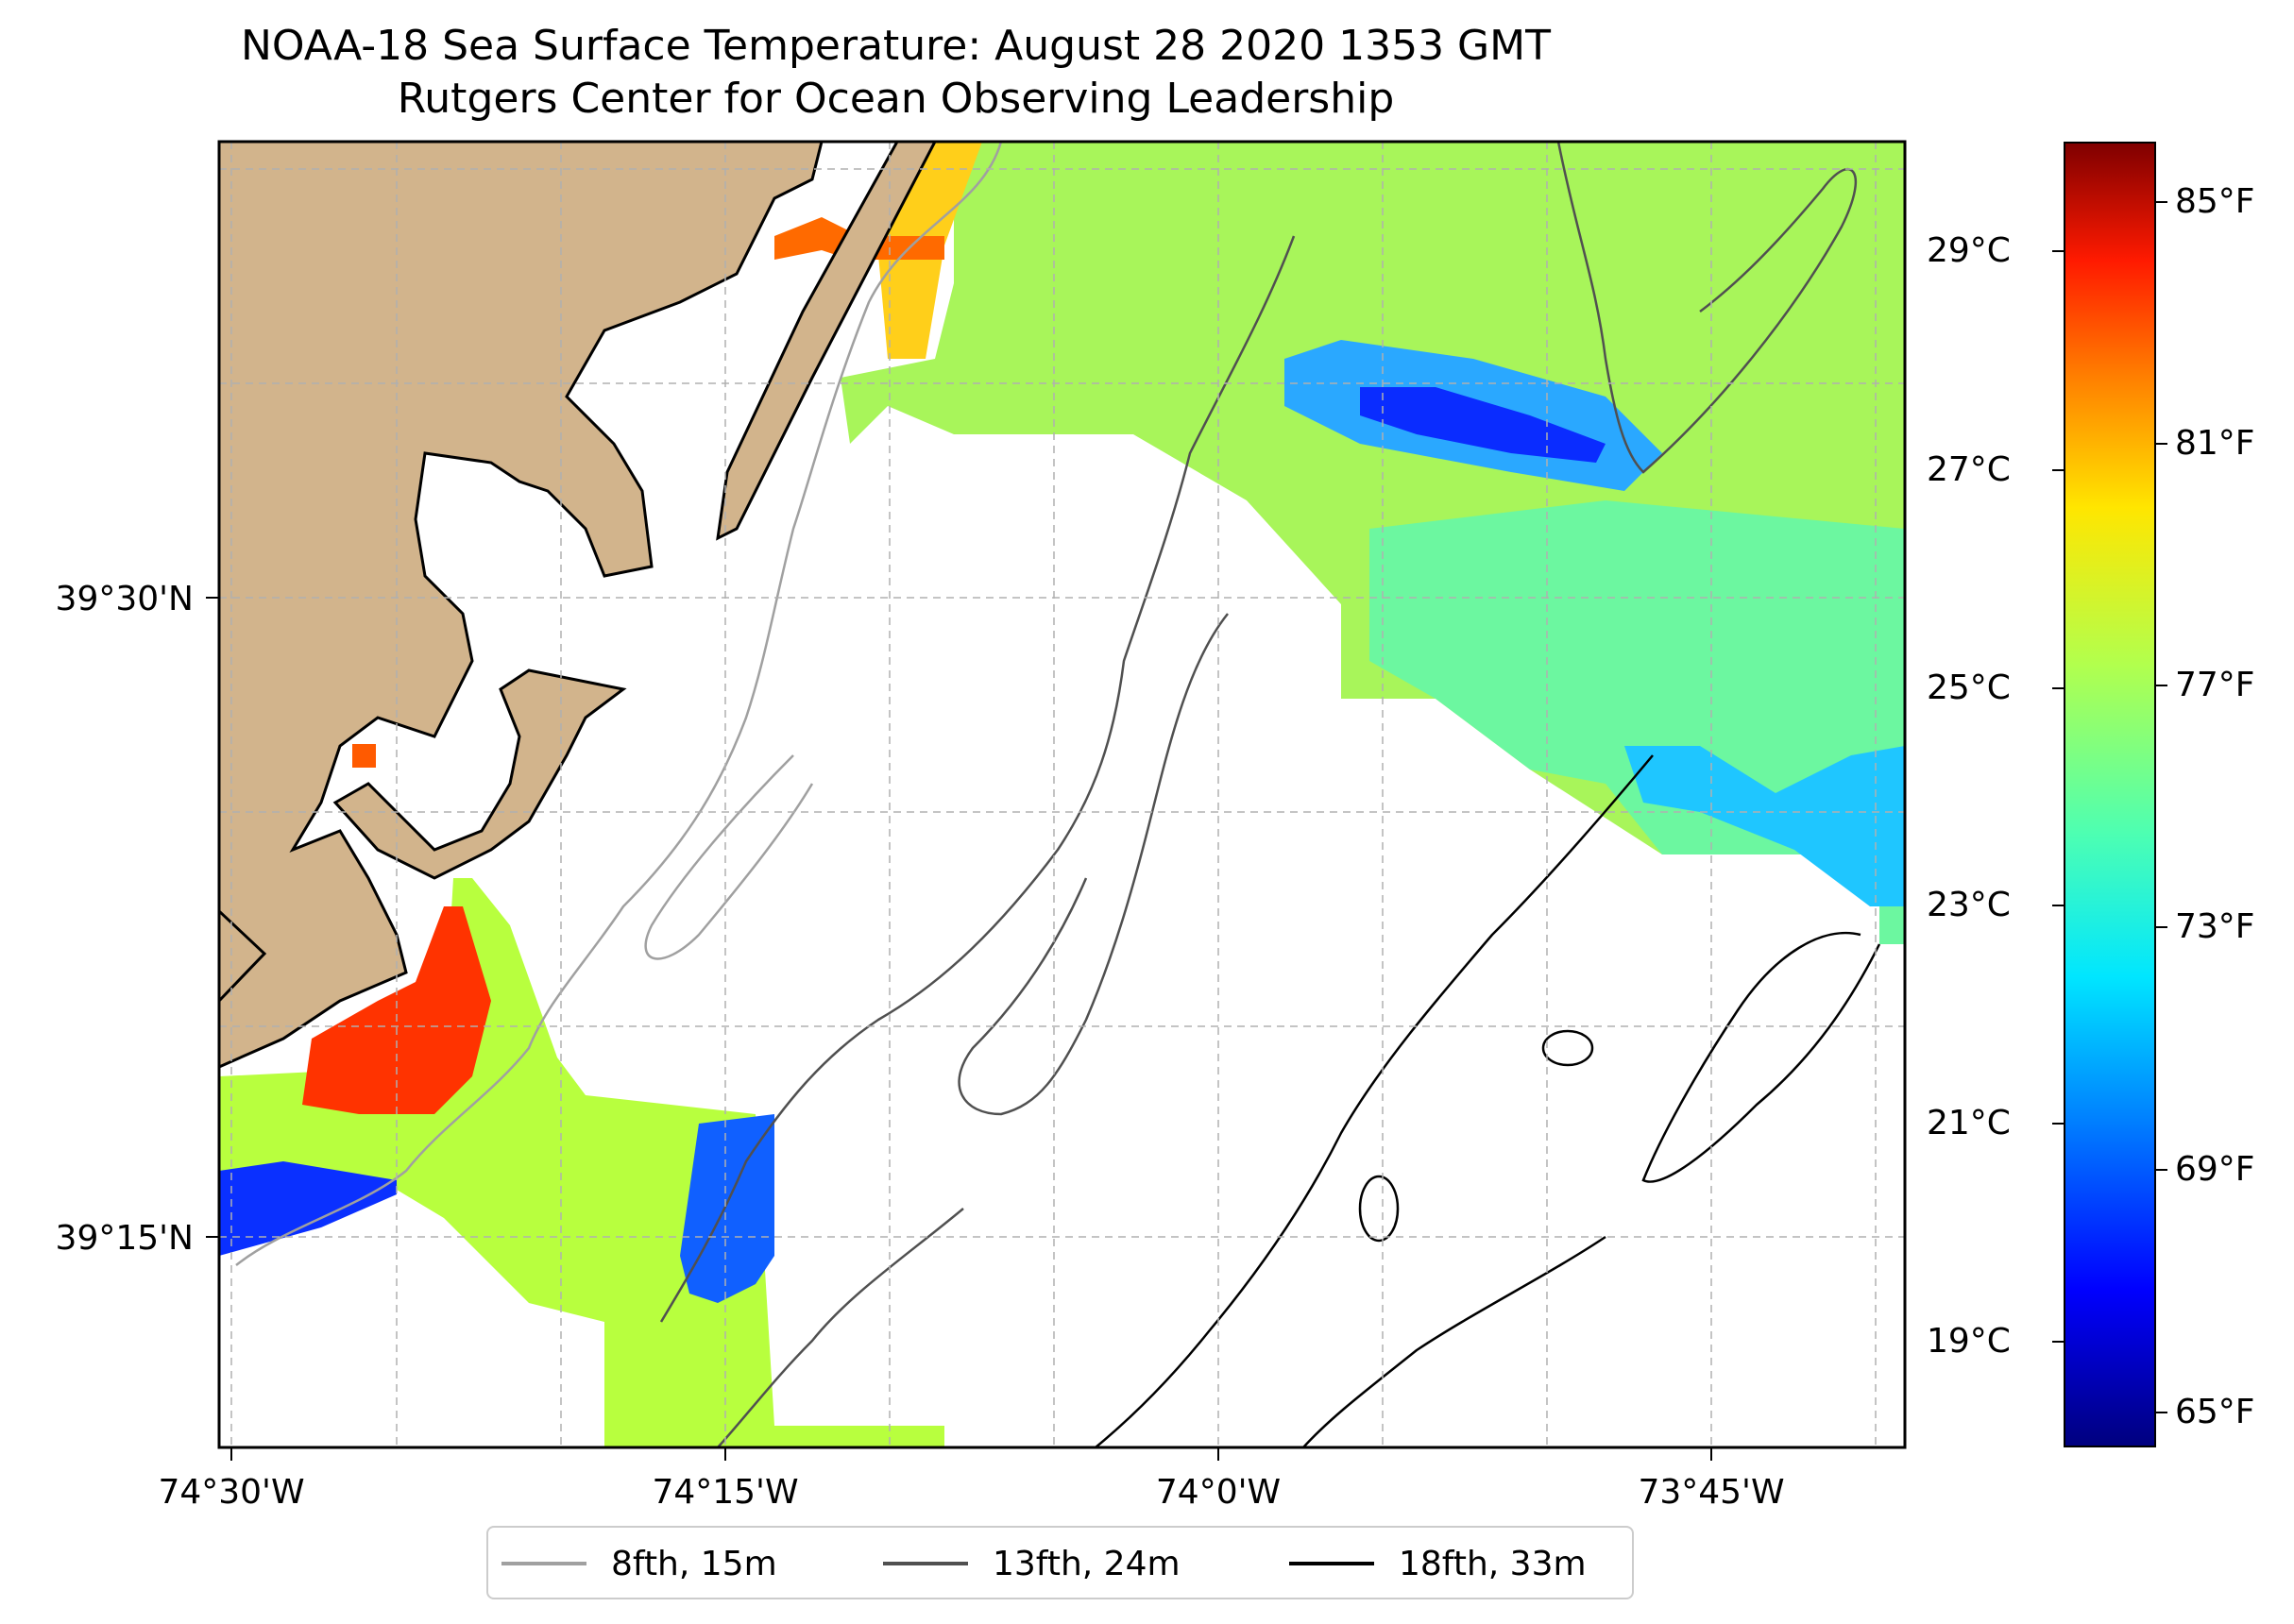  What do you see at coordinates (308, 1208) in the screenshot?
I see `sst-southwest-cold` at bounding box center [308, 1208].